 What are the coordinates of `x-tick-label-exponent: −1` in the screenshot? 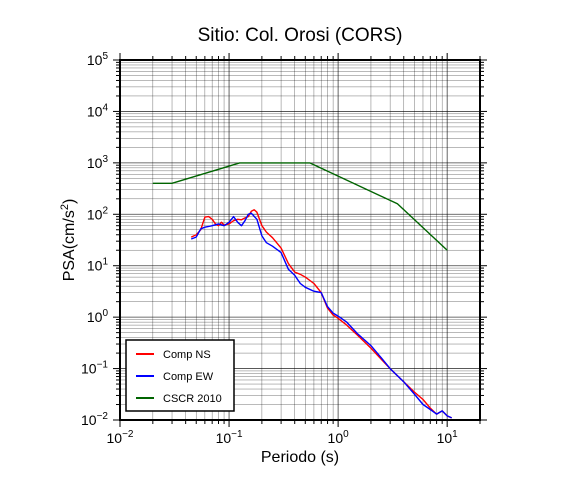 It's located at (237, 434).